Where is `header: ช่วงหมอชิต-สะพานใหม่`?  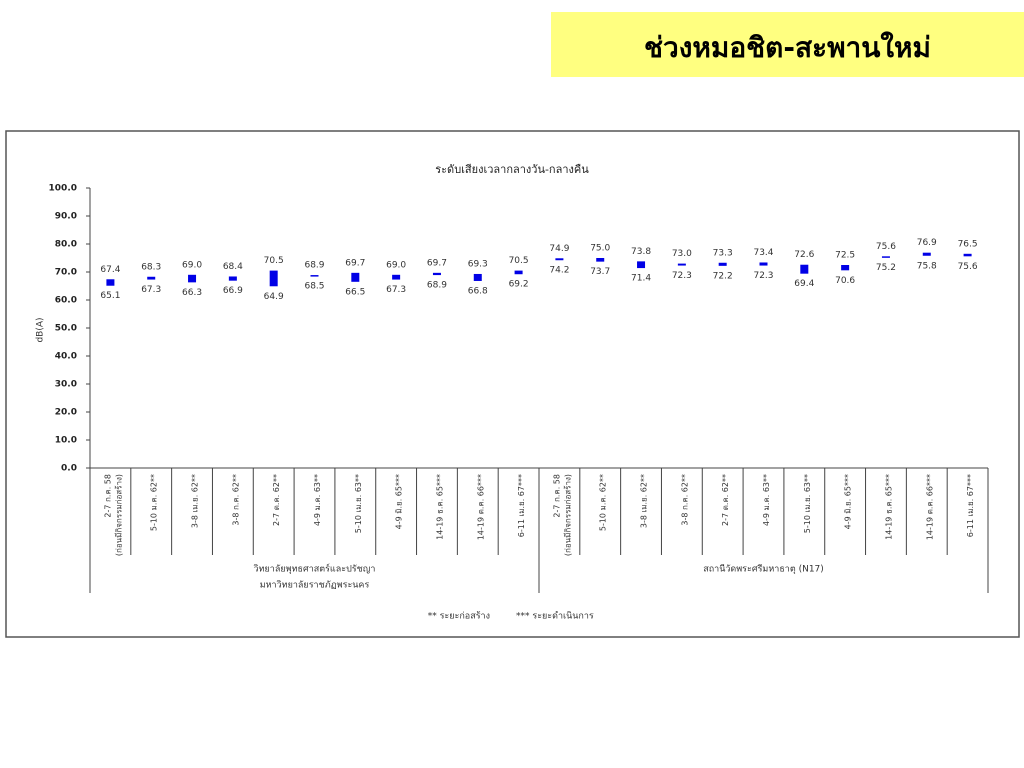 header: ช่วงหมอชิต-สะพานใหม่ is located at coordinates (787, 44).